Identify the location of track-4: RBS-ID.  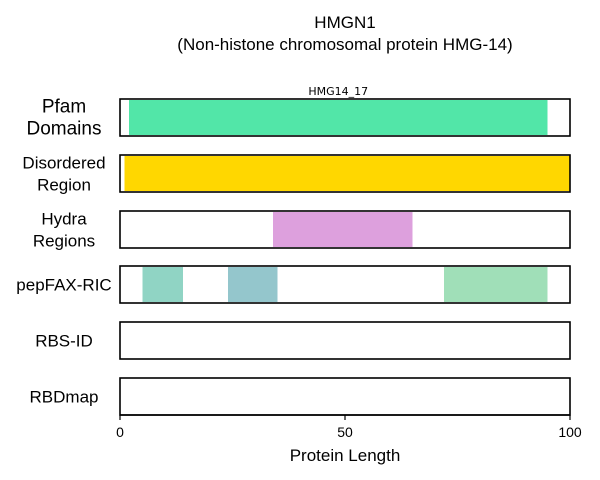
(303, 340).